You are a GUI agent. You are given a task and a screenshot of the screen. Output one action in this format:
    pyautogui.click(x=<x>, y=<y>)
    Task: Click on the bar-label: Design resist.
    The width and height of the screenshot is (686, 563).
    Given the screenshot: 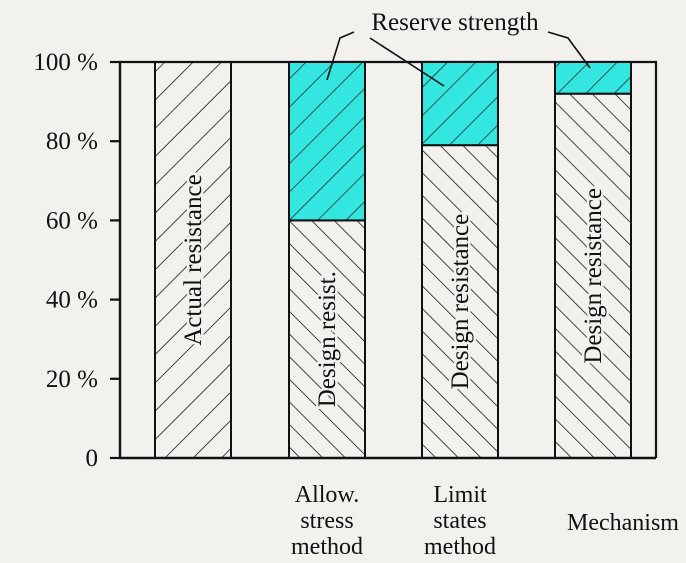 What is the action you would take?
    pyautogui.click(x=327, y=339)
    